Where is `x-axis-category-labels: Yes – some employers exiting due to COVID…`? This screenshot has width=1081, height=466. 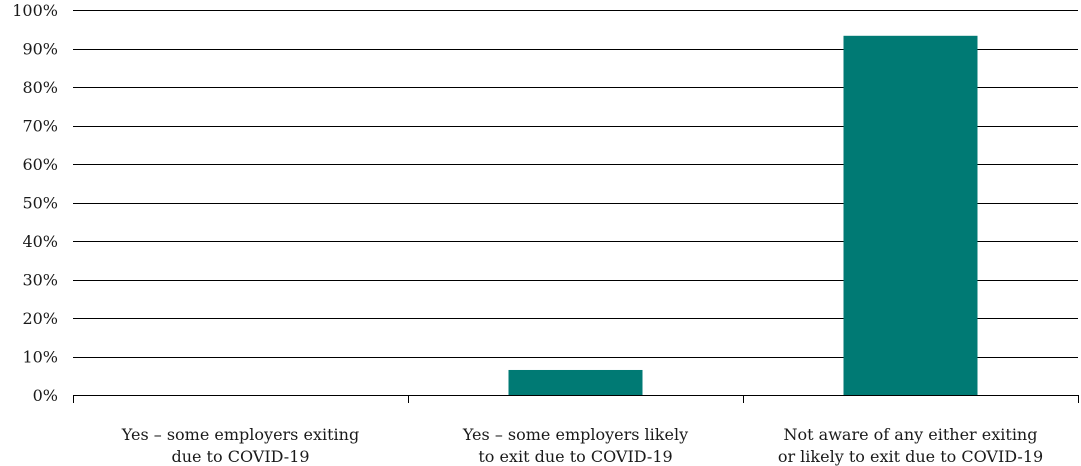
x-axis-category-labels: Yes – some employers exiting due to COVID… is located at coordinates (582, 445).